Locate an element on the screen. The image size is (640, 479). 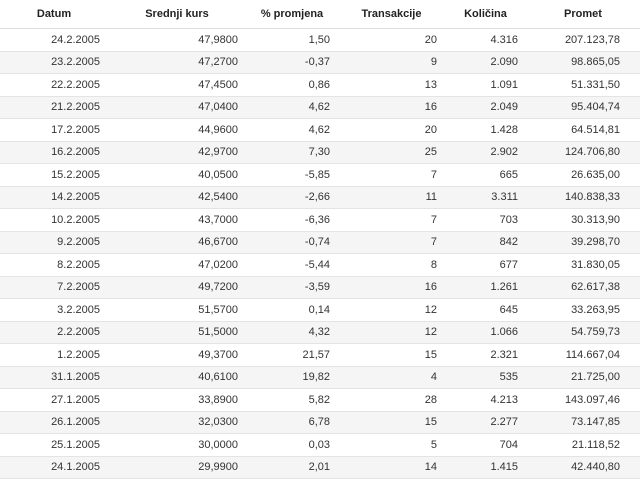
table-cell: 5,82 is located at coordinates (292, 400).